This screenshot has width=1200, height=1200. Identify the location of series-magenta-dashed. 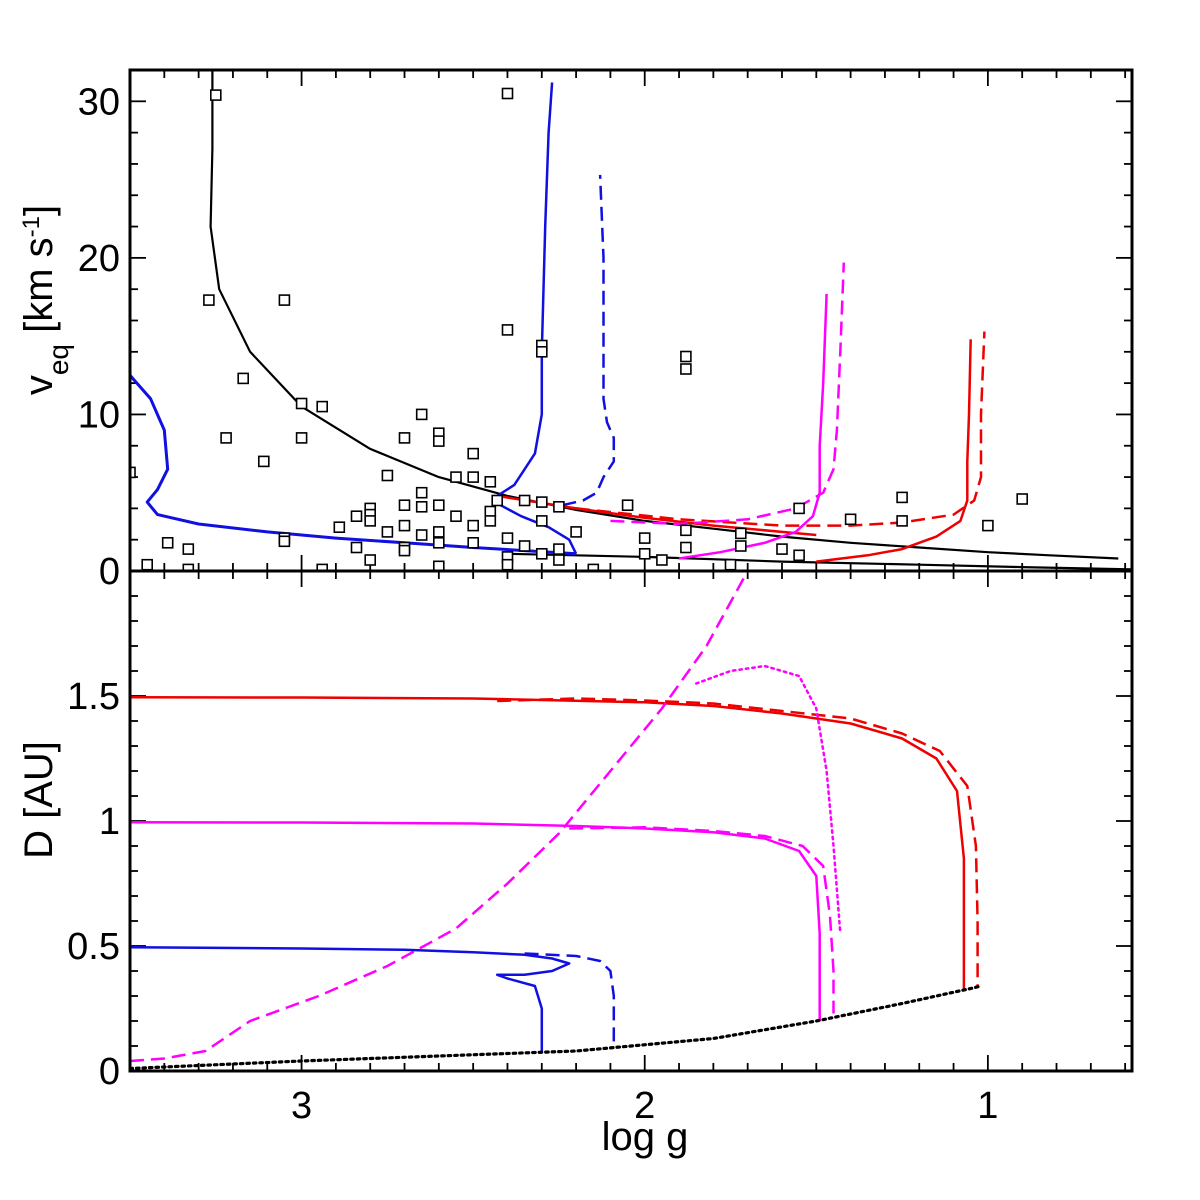
(728, 394).